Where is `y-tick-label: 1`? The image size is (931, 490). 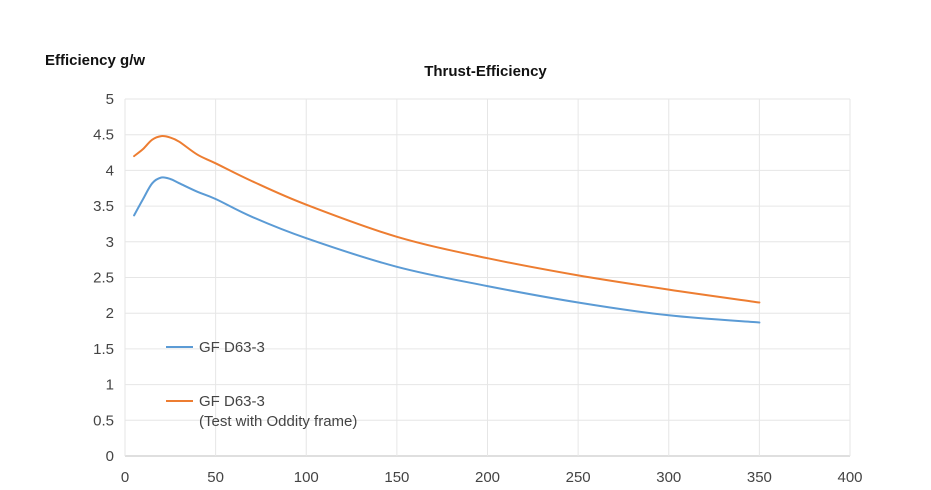
y-tick-label: 1 is located at coordinates (110, 385).